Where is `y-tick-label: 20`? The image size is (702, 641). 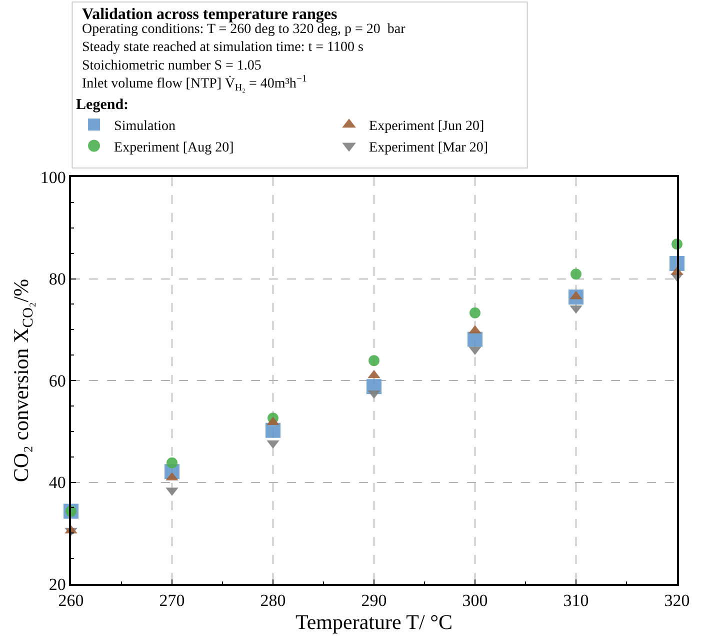 y-tick-label: 20 is located at coordinates (57, 584).